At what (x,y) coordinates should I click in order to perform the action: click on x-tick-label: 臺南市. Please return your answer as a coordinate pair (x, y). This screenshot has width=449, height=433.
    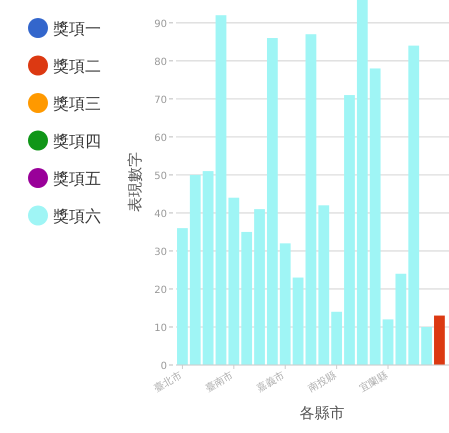
    Looking at the image, I should click on (219, 382).